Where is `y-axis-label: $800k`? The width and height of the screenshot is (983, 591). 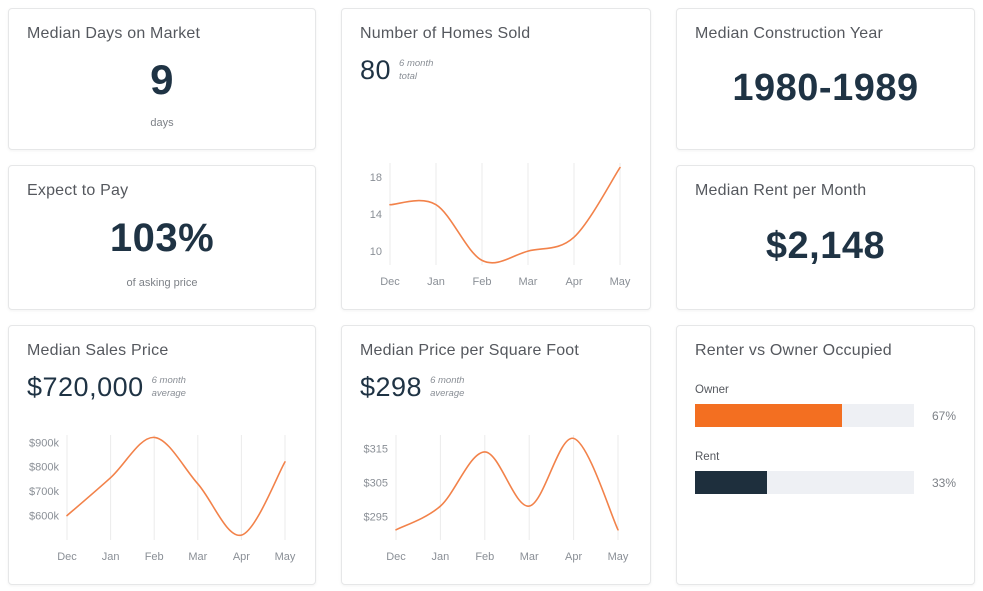
y-axis-label: $800k is located at coordinates (44, 468).